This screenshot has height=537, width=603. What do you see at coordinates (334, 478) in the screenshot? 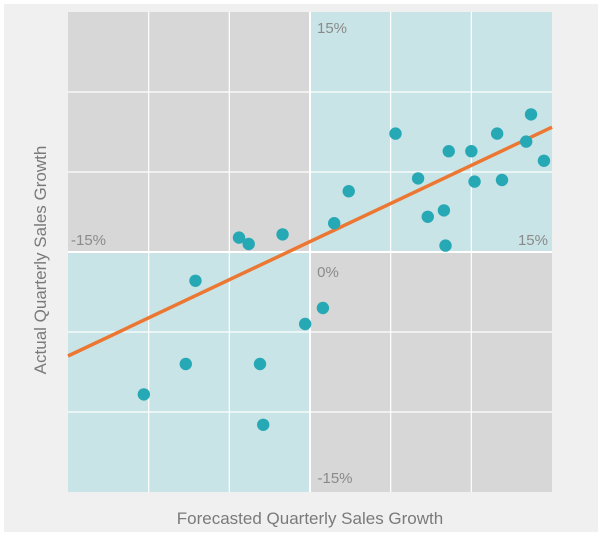
I see `tick-label-y-bottom: -15%` at bounding box center [334, 478].